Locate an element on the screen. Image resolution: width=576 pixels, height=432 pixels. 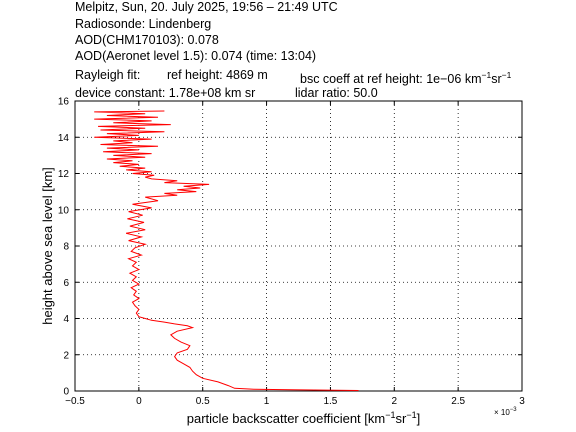
x-tick-label: 0.5 is located at coordinates (203, 401).